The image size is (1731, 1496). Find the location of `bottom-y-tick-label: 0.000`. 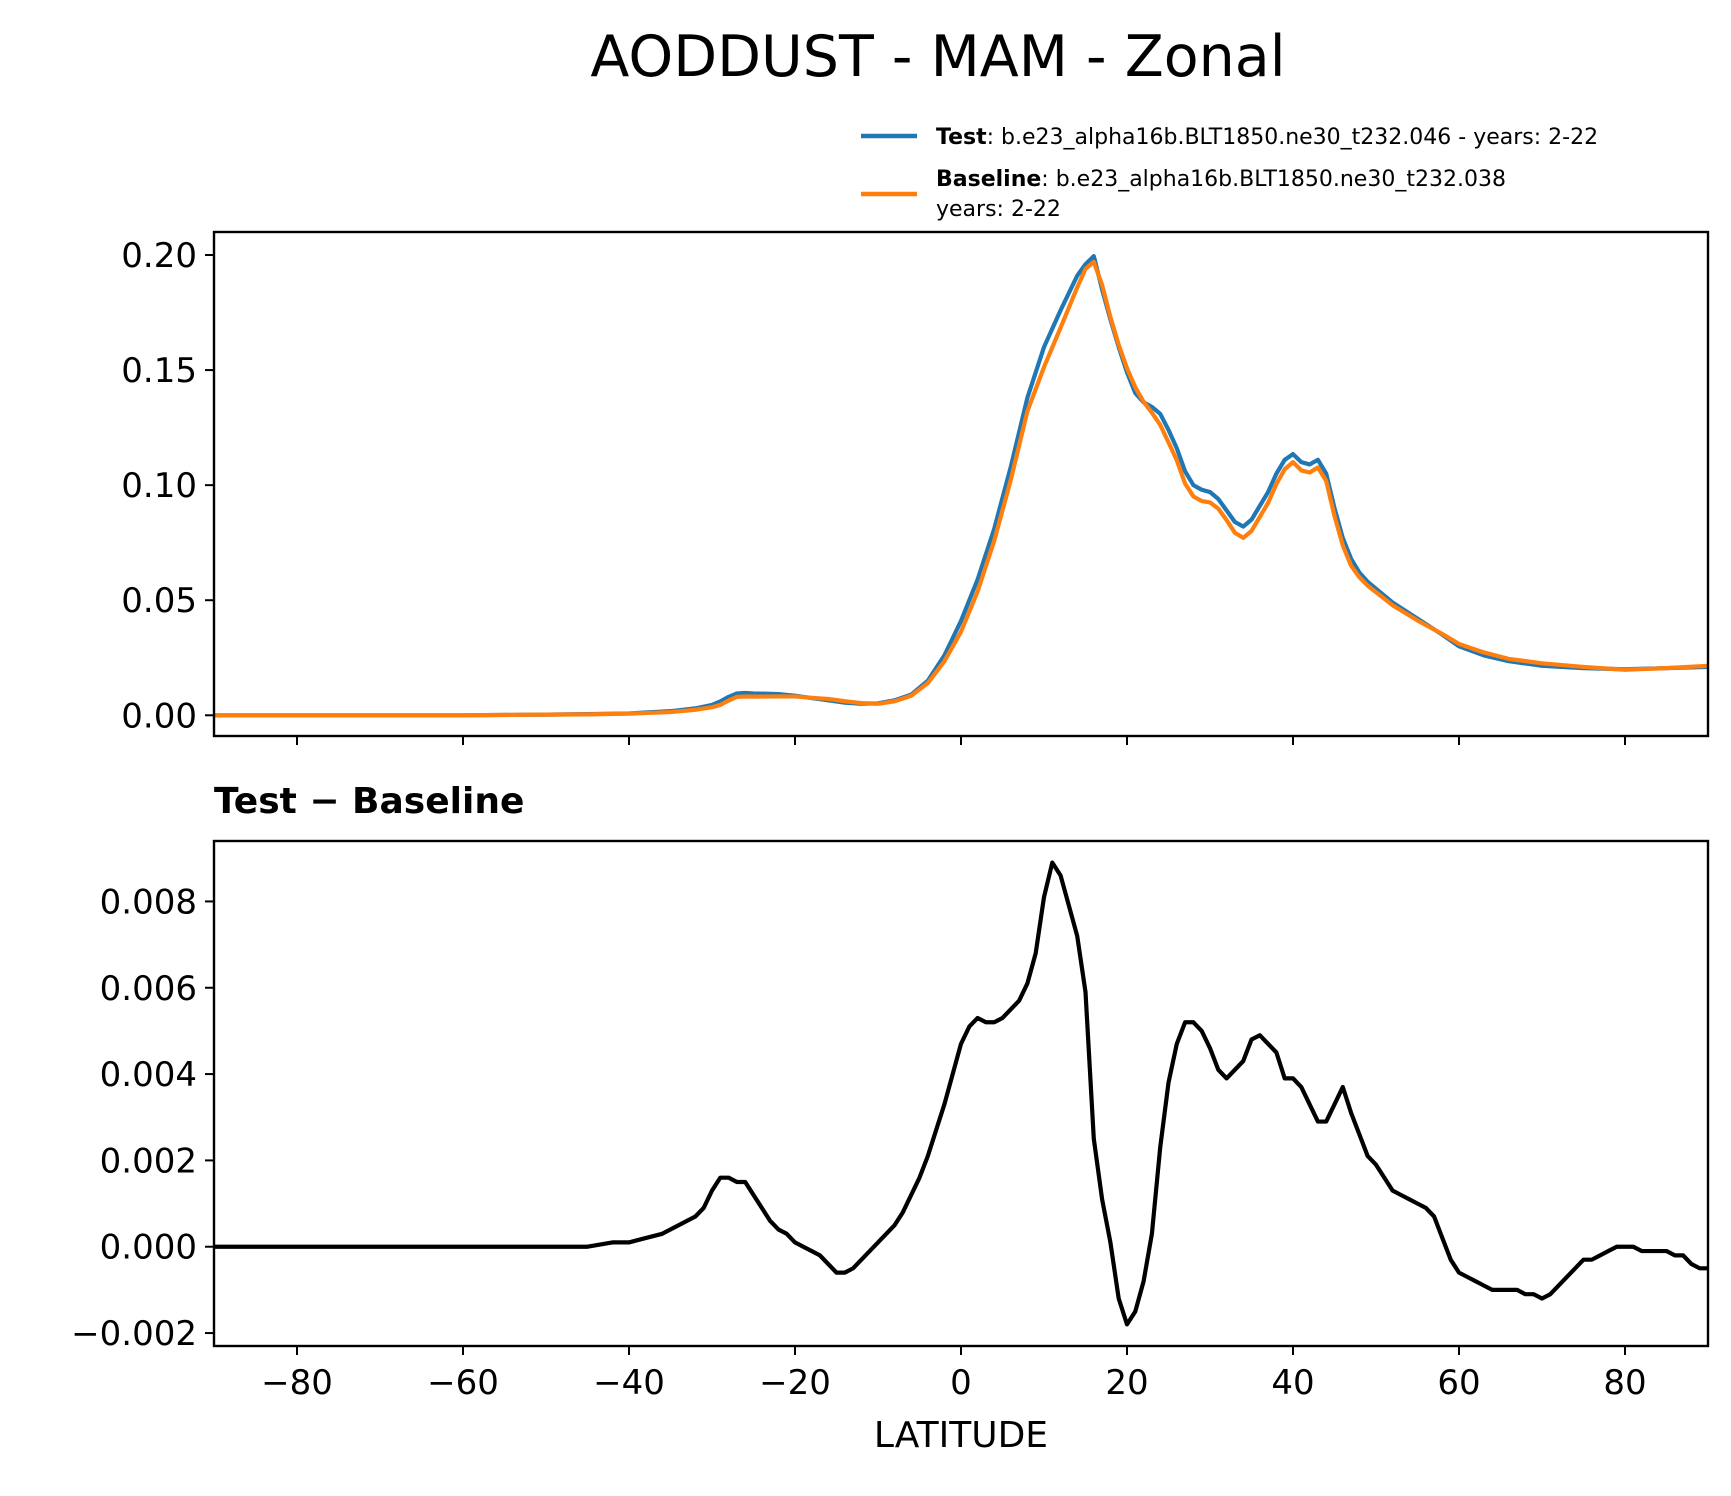

bottom-y-tick-label: 0.000 is located at coordinates (148, 1248).